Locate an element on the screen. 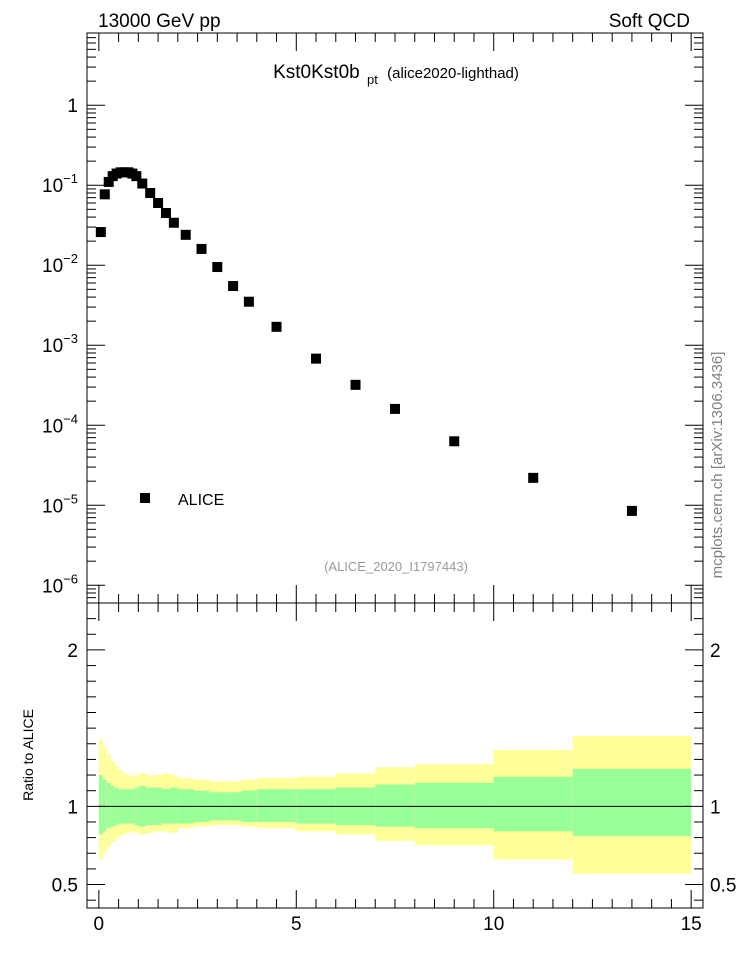 The width and height of the screenshot is (746, 972). x-tick-label: 0 is located at coordinates (99, 924).